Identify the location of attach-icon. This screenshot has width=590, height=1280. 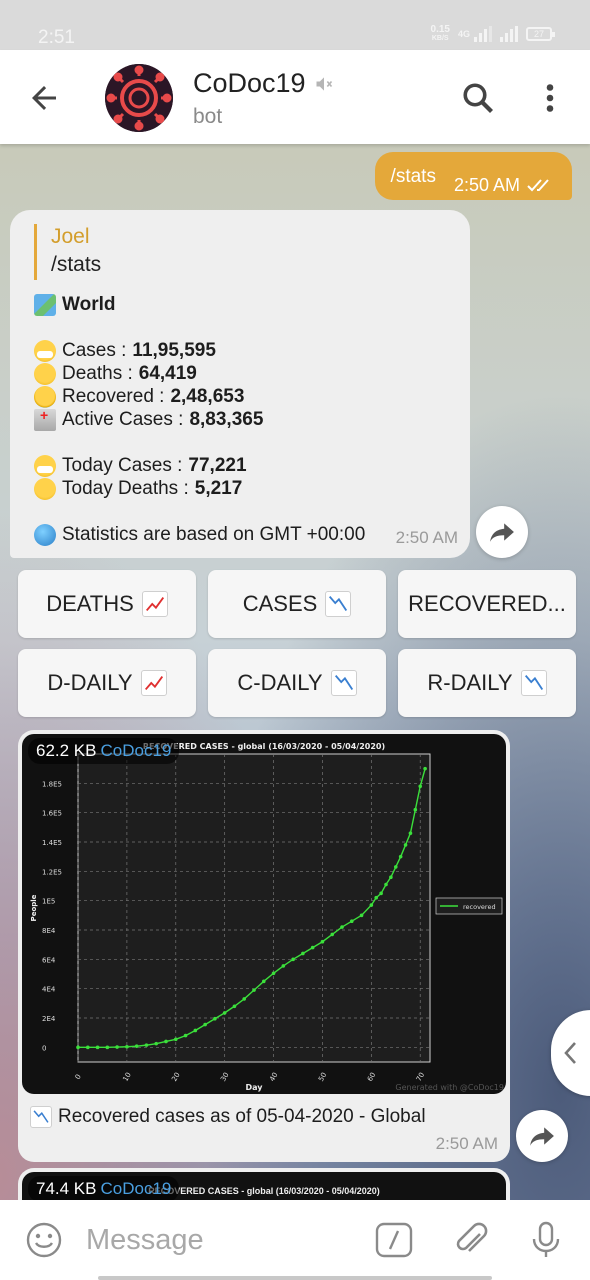
(472, 1240).